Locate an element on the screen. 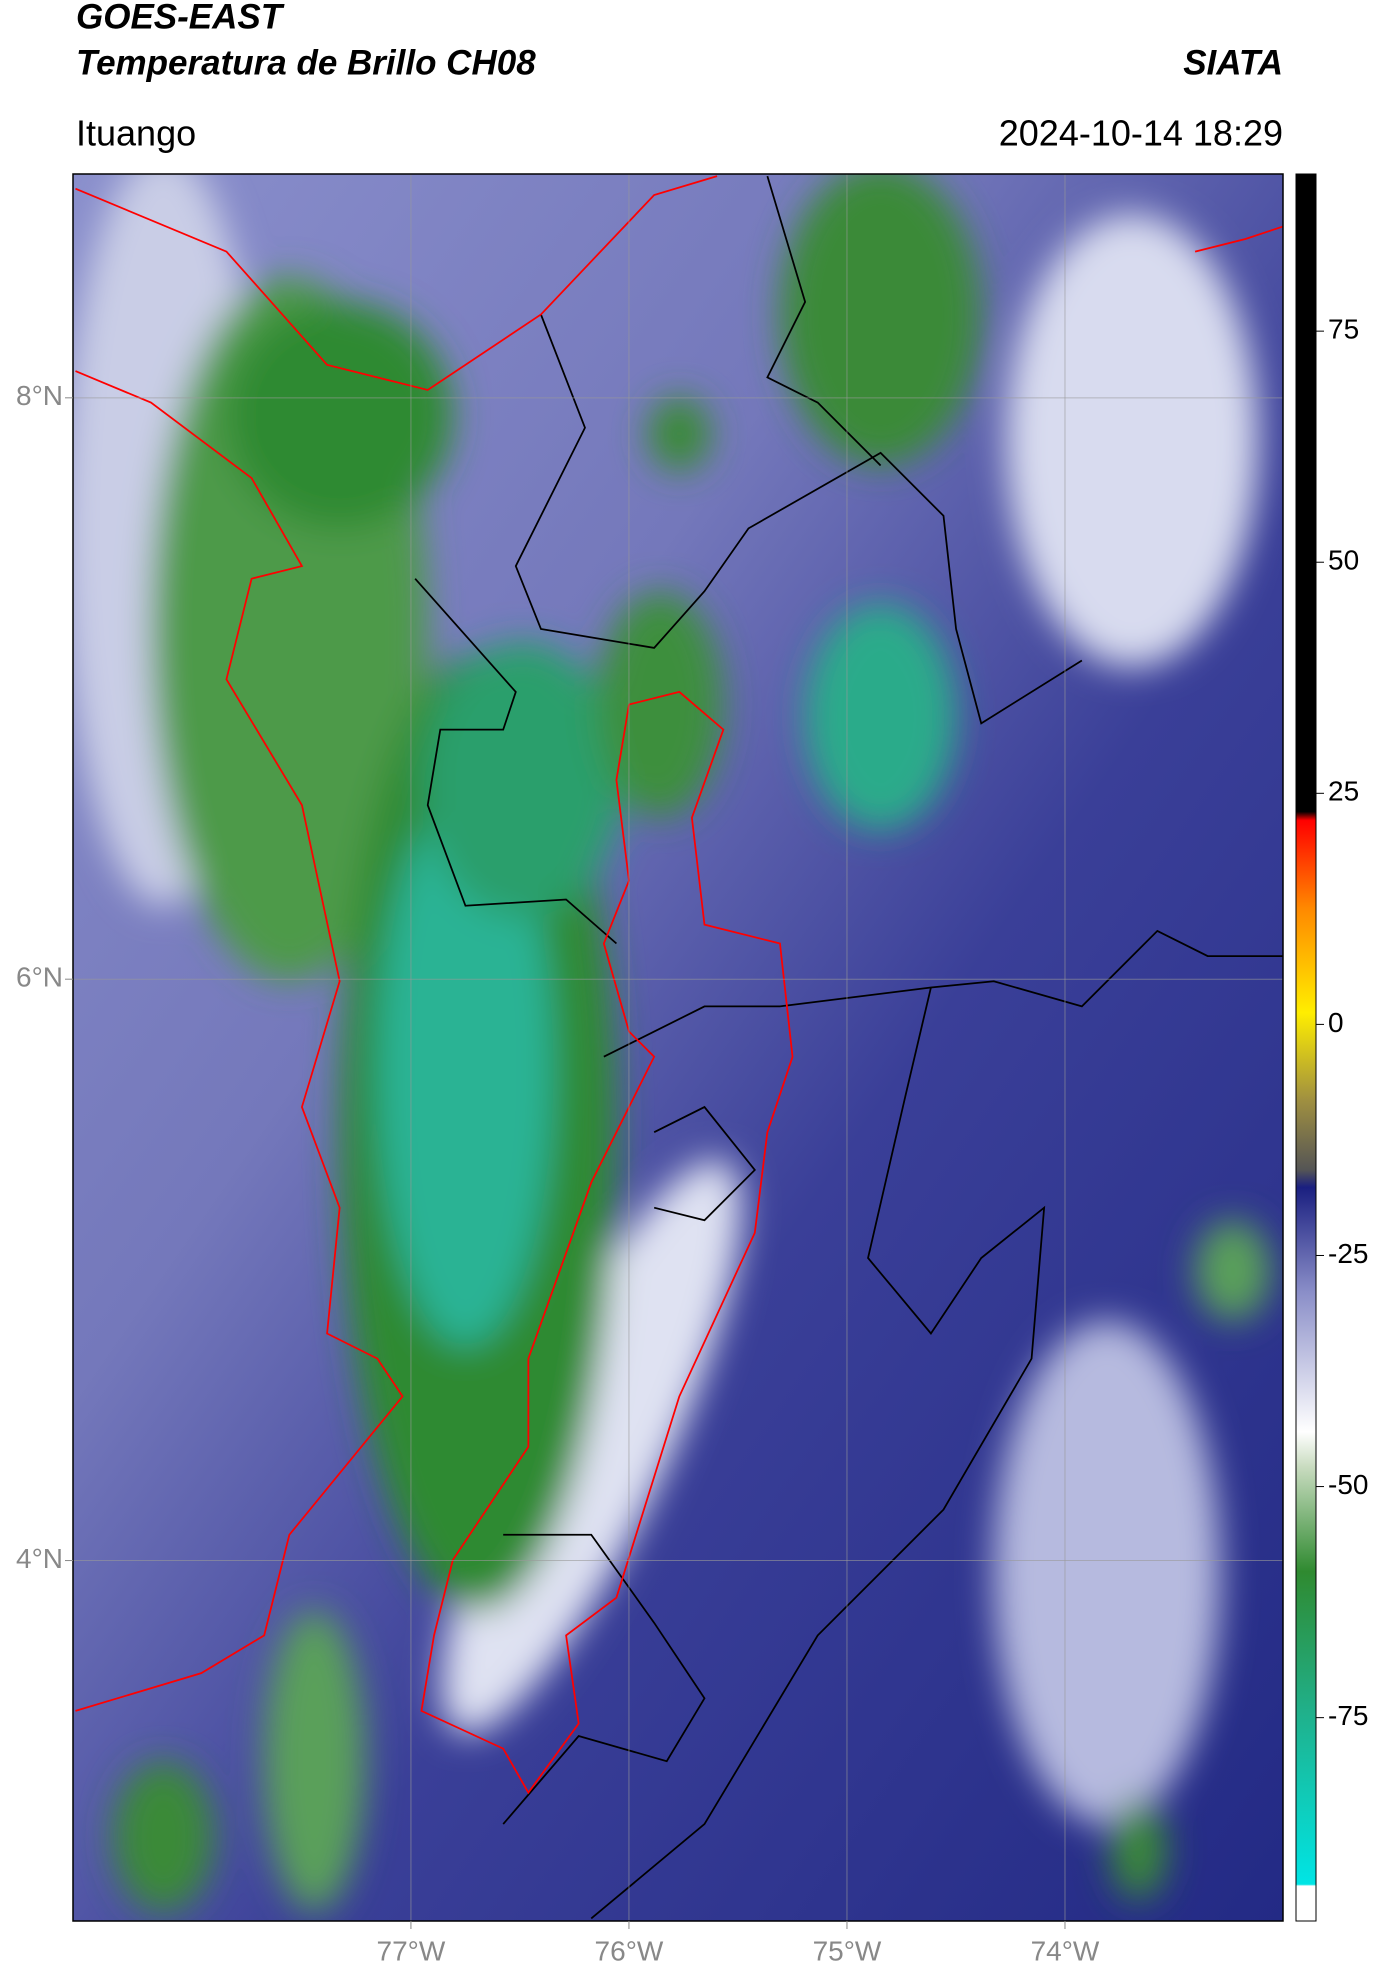 The width and height of the screenshot is (1384, 1981). x-tick-label: 75°W is located at coordinates (847, 1950).